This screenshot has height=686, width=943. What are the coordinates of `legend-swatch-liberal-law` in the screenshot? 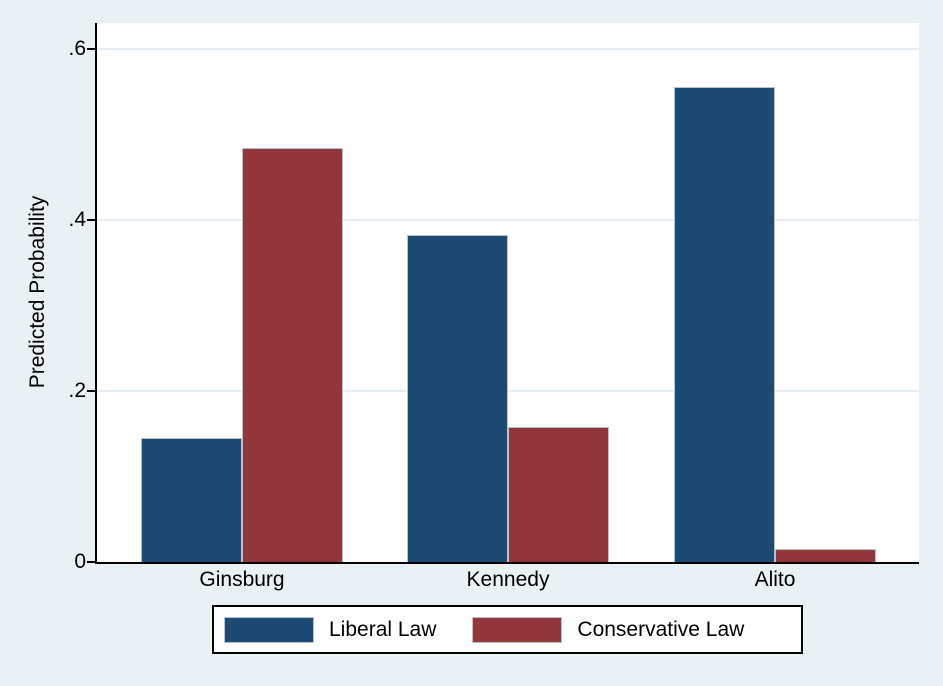 It's located at (269, 629).